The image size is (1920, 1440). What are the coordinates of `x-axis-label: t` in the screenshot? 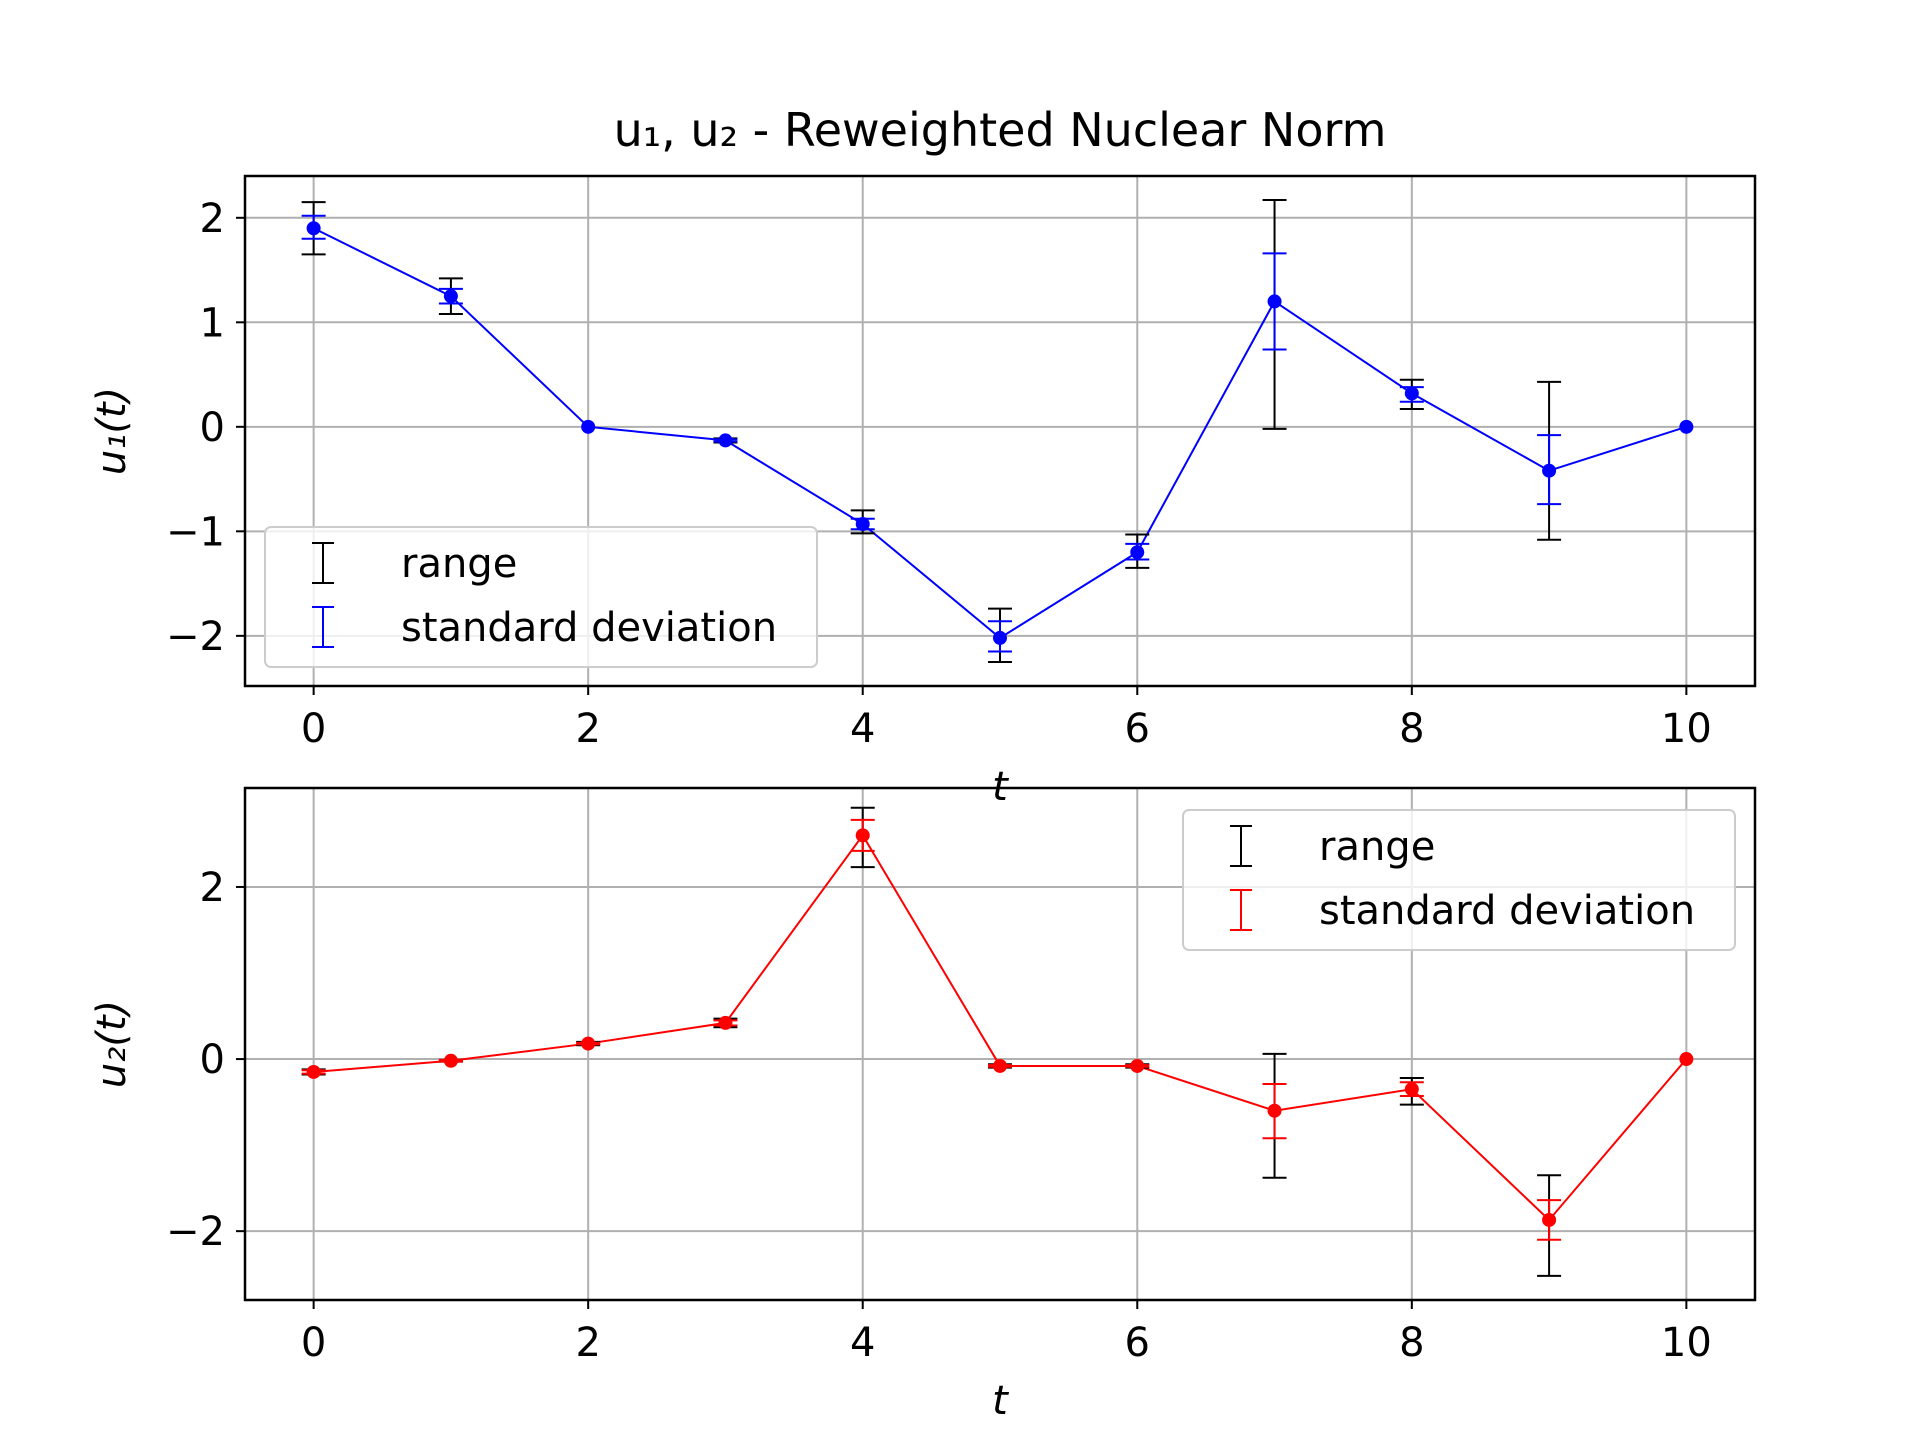 It's located at (1000, 1401).